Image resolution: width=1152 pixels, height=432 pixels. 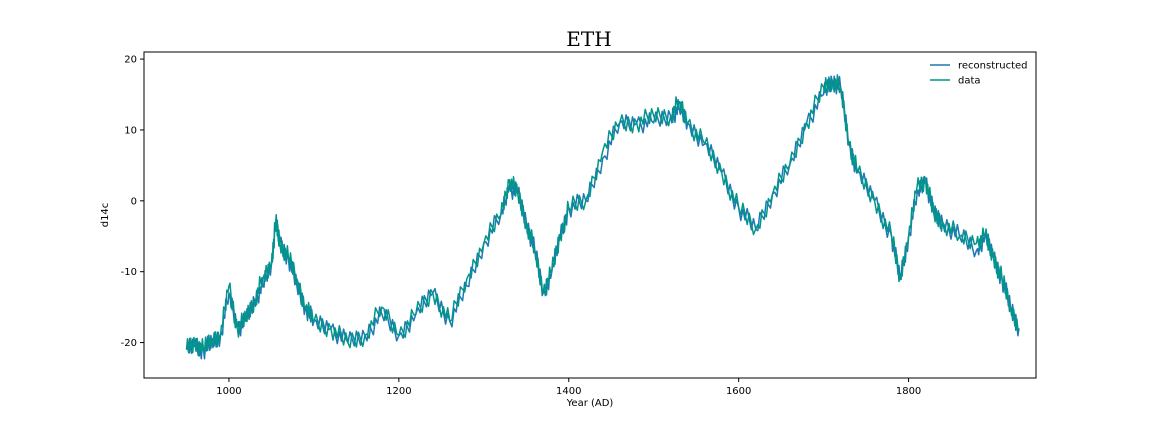 What do you see at coordinates (969, 81) in the screenshot?
I see `legend-label-data: data` at bounding box center [969, 81].